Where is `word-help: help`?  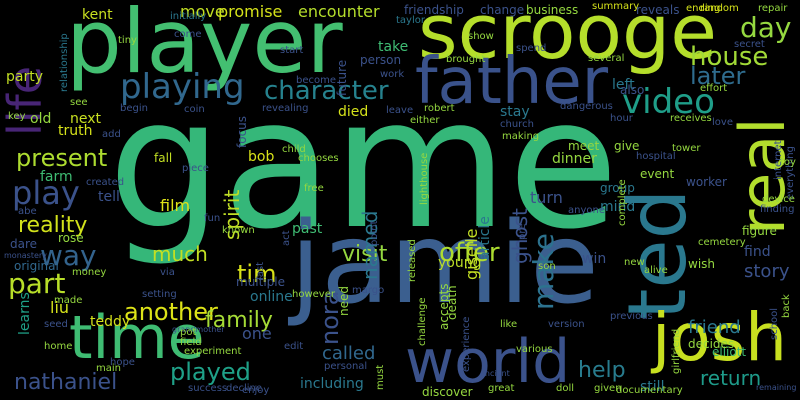 word-help: help is located at coordinates (602, 370).